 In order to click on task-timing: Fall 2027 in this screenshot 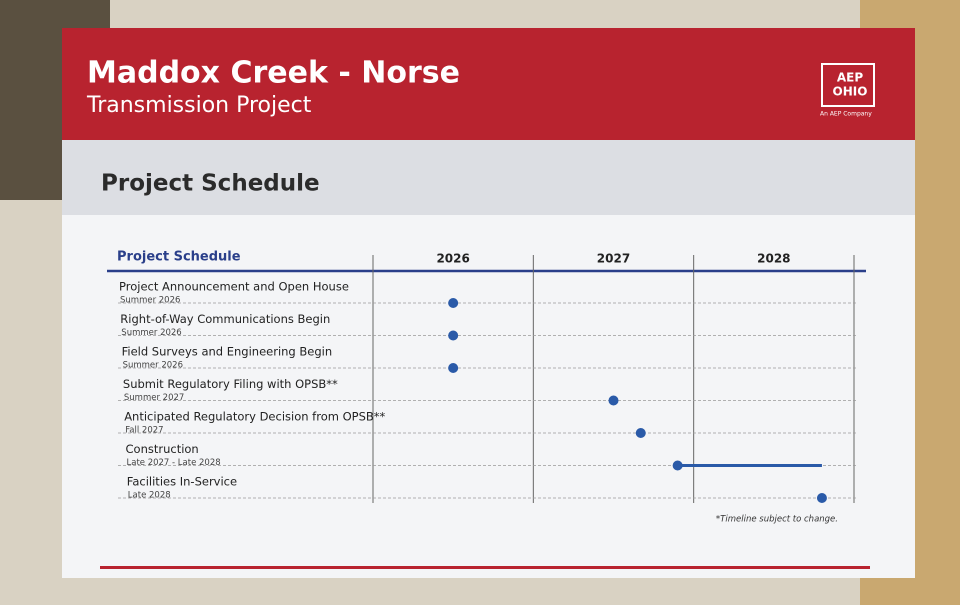, I will do `click(144, 431)`.